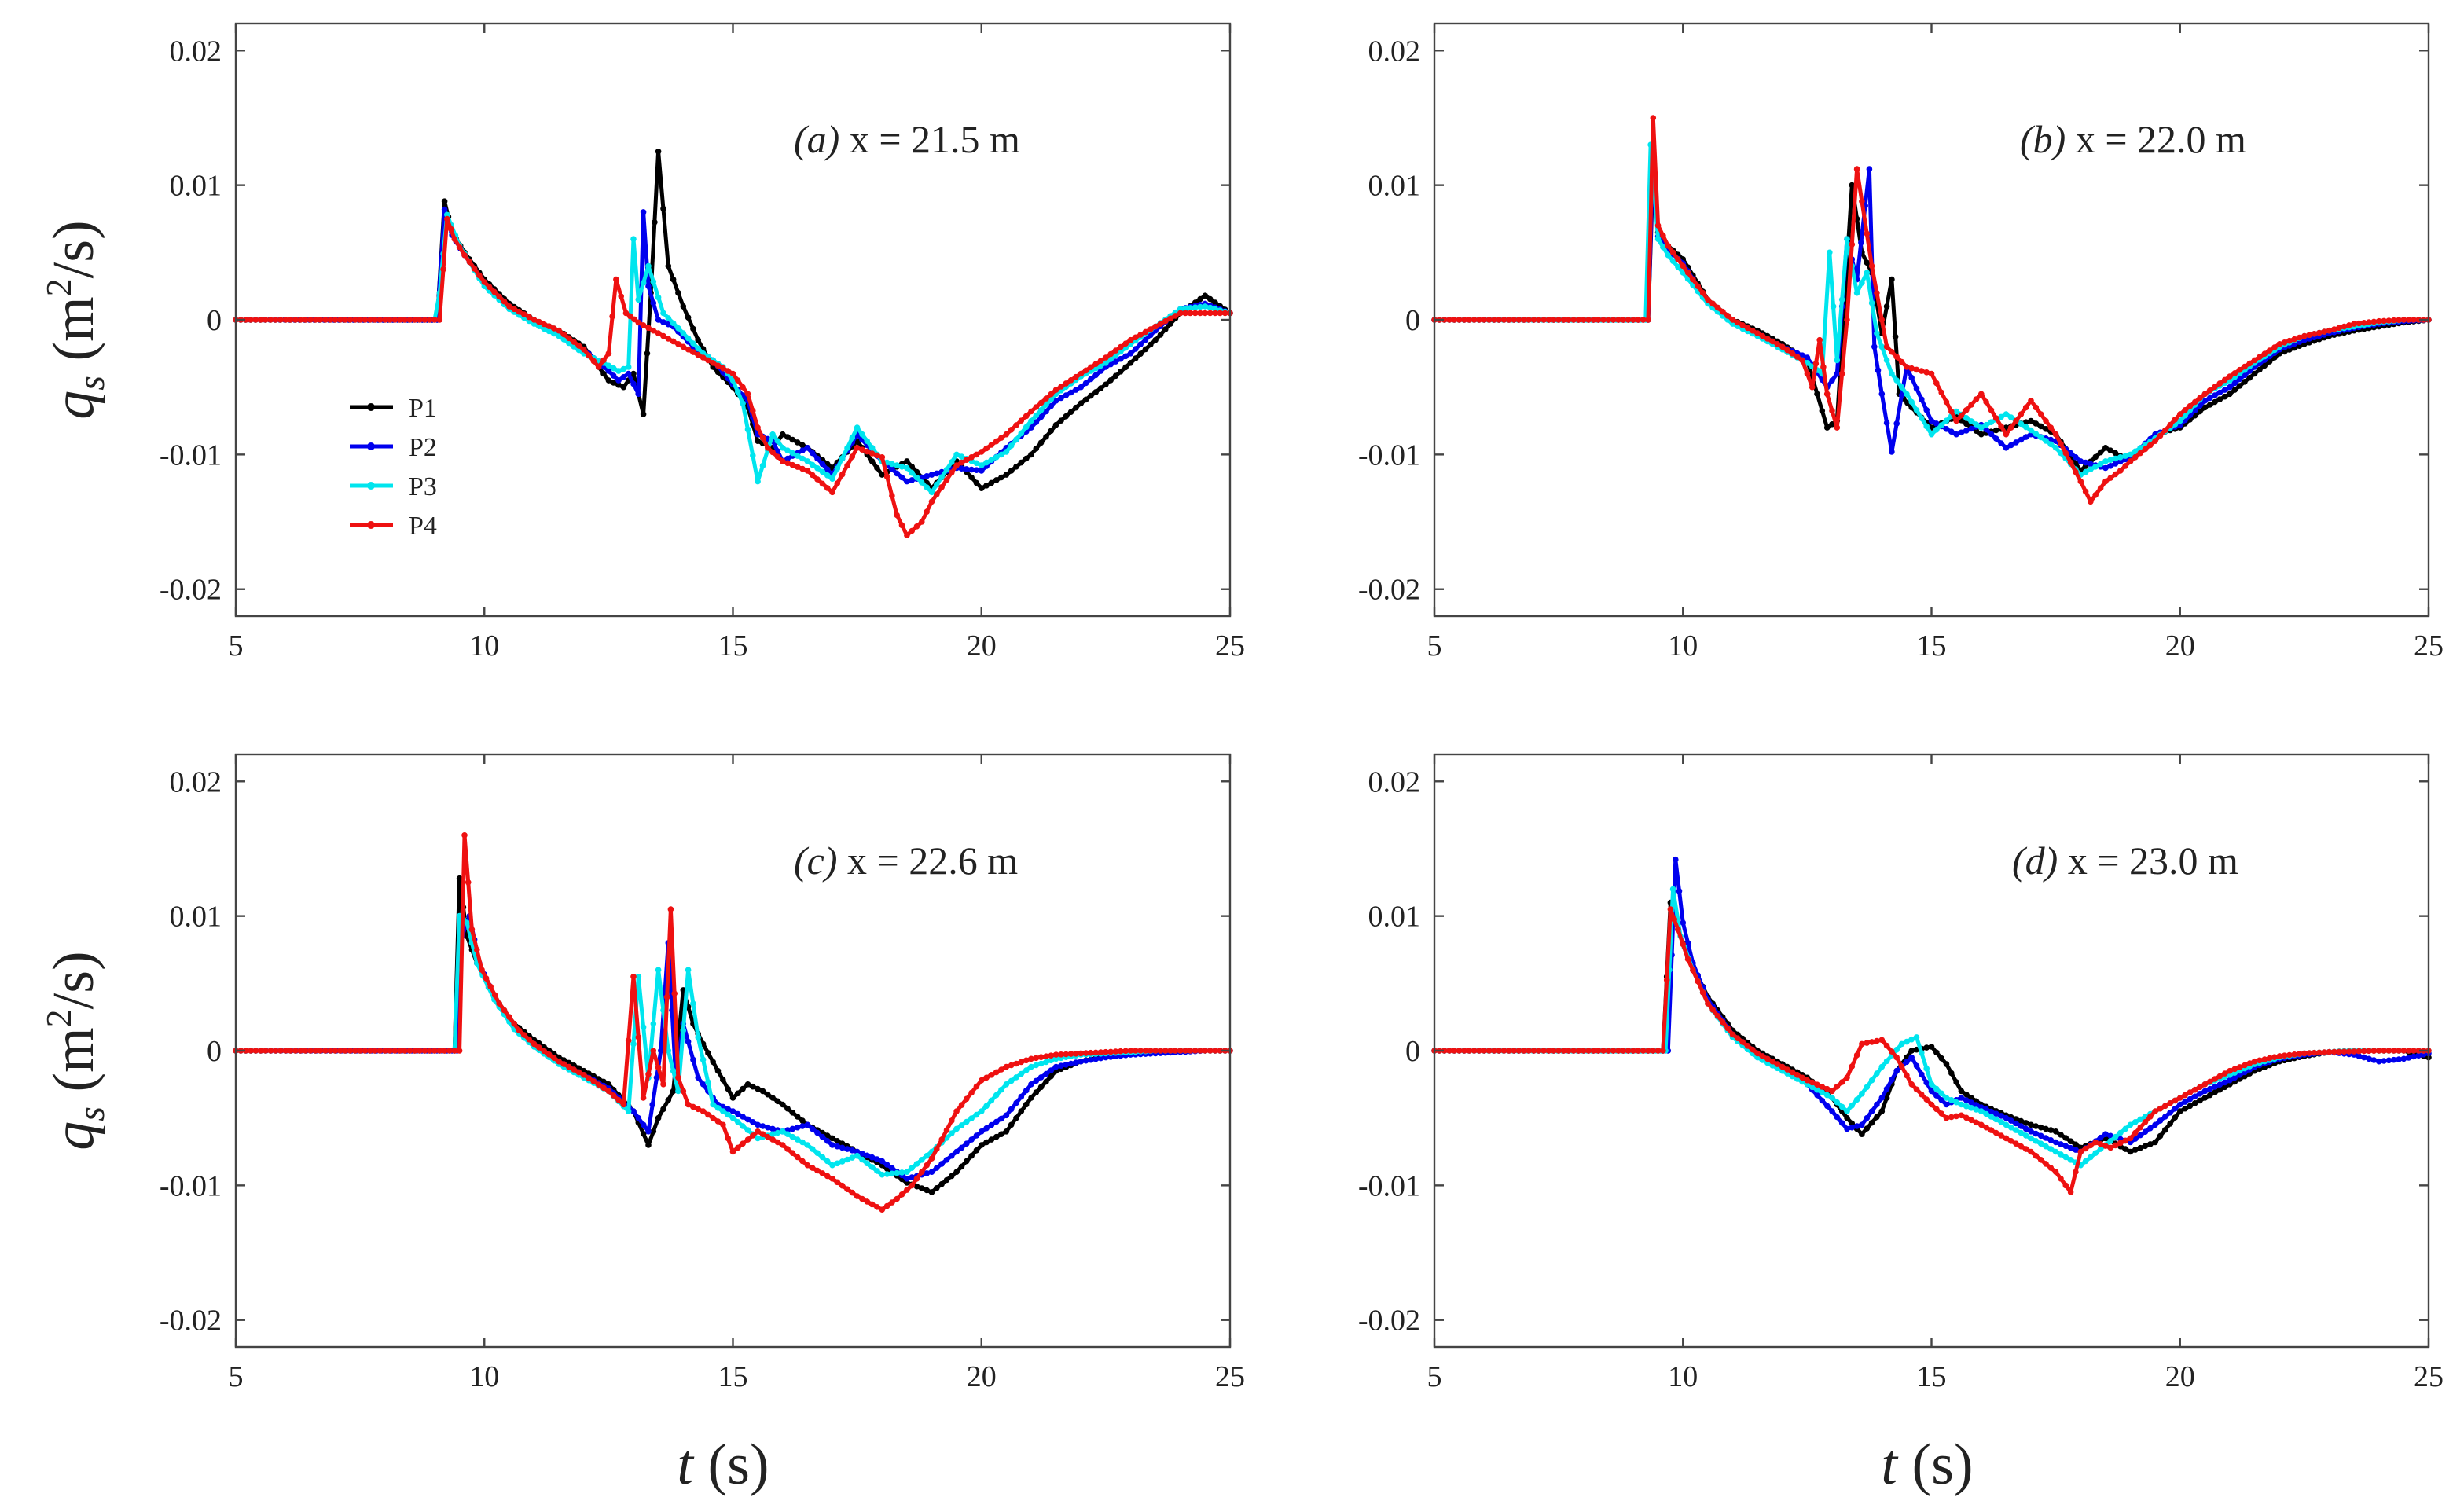 This screenshot has width=2464, height=1512. Describe the element at coordinates (1434, 1376) in the screenshot. I see `panel-d-xtick-label: 5` at that location.